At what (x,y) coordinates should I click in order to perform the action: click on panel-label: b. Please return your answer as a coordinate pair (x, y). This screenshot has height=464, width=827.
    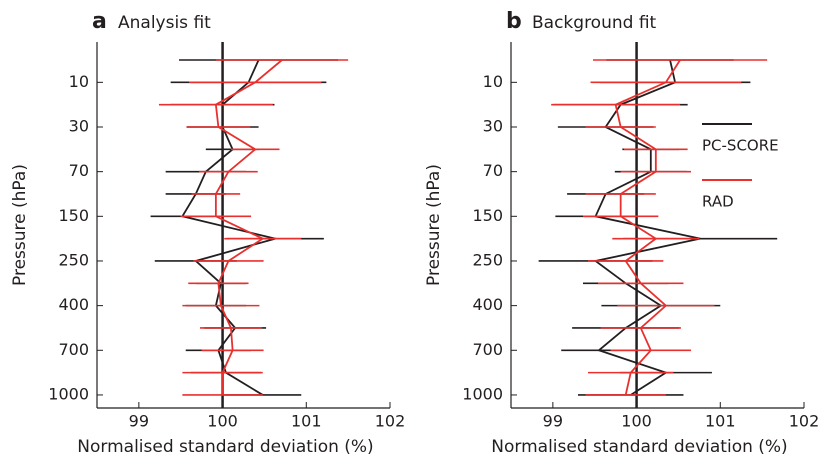
    Looking at the image, I should click on (514, 21).